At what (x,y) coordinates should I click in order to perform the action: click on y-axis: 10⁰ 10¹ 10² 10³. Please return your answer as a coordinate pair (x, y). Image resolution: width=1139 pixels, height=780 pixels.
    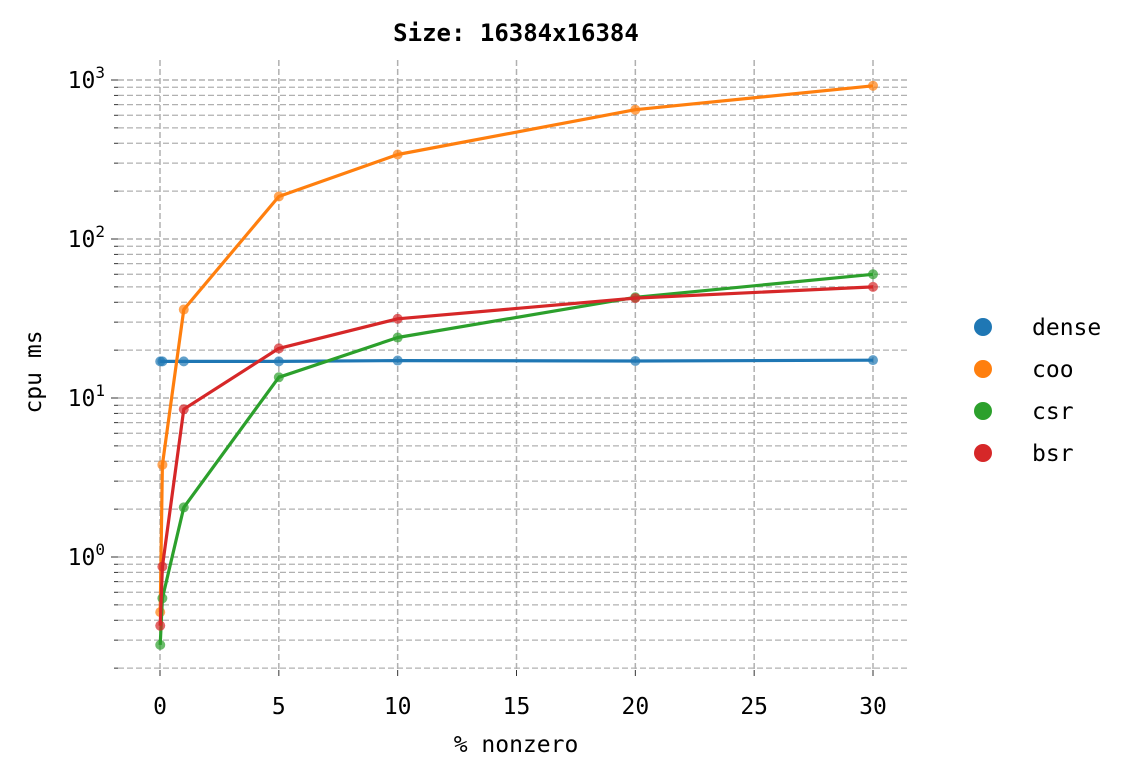
    Looking at the image, I should click on (86, 317).